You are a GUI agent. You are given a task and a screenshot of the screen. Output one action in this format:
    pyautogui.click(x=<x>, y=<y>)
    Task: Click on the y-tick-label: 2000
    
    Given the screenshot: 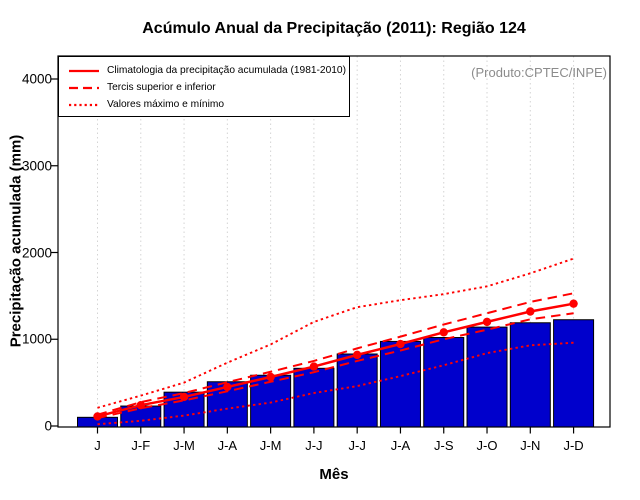 What is the action you would take?
    pyautogui.click(x=36, y=252)
    